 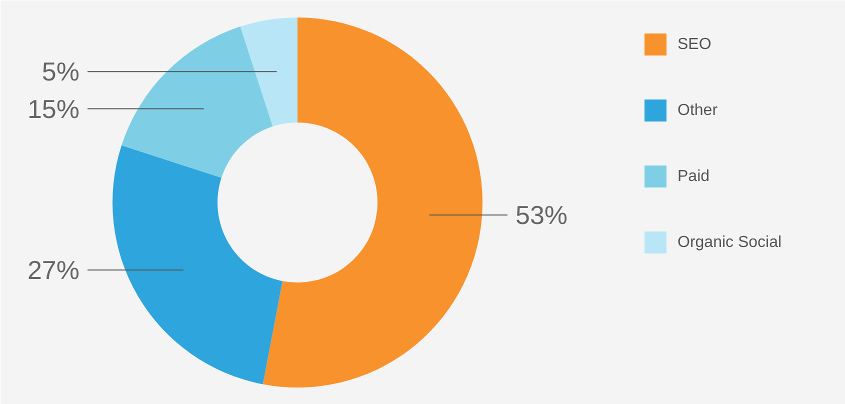 I want to click on data-label: 15%, so click(x=53, y=109).